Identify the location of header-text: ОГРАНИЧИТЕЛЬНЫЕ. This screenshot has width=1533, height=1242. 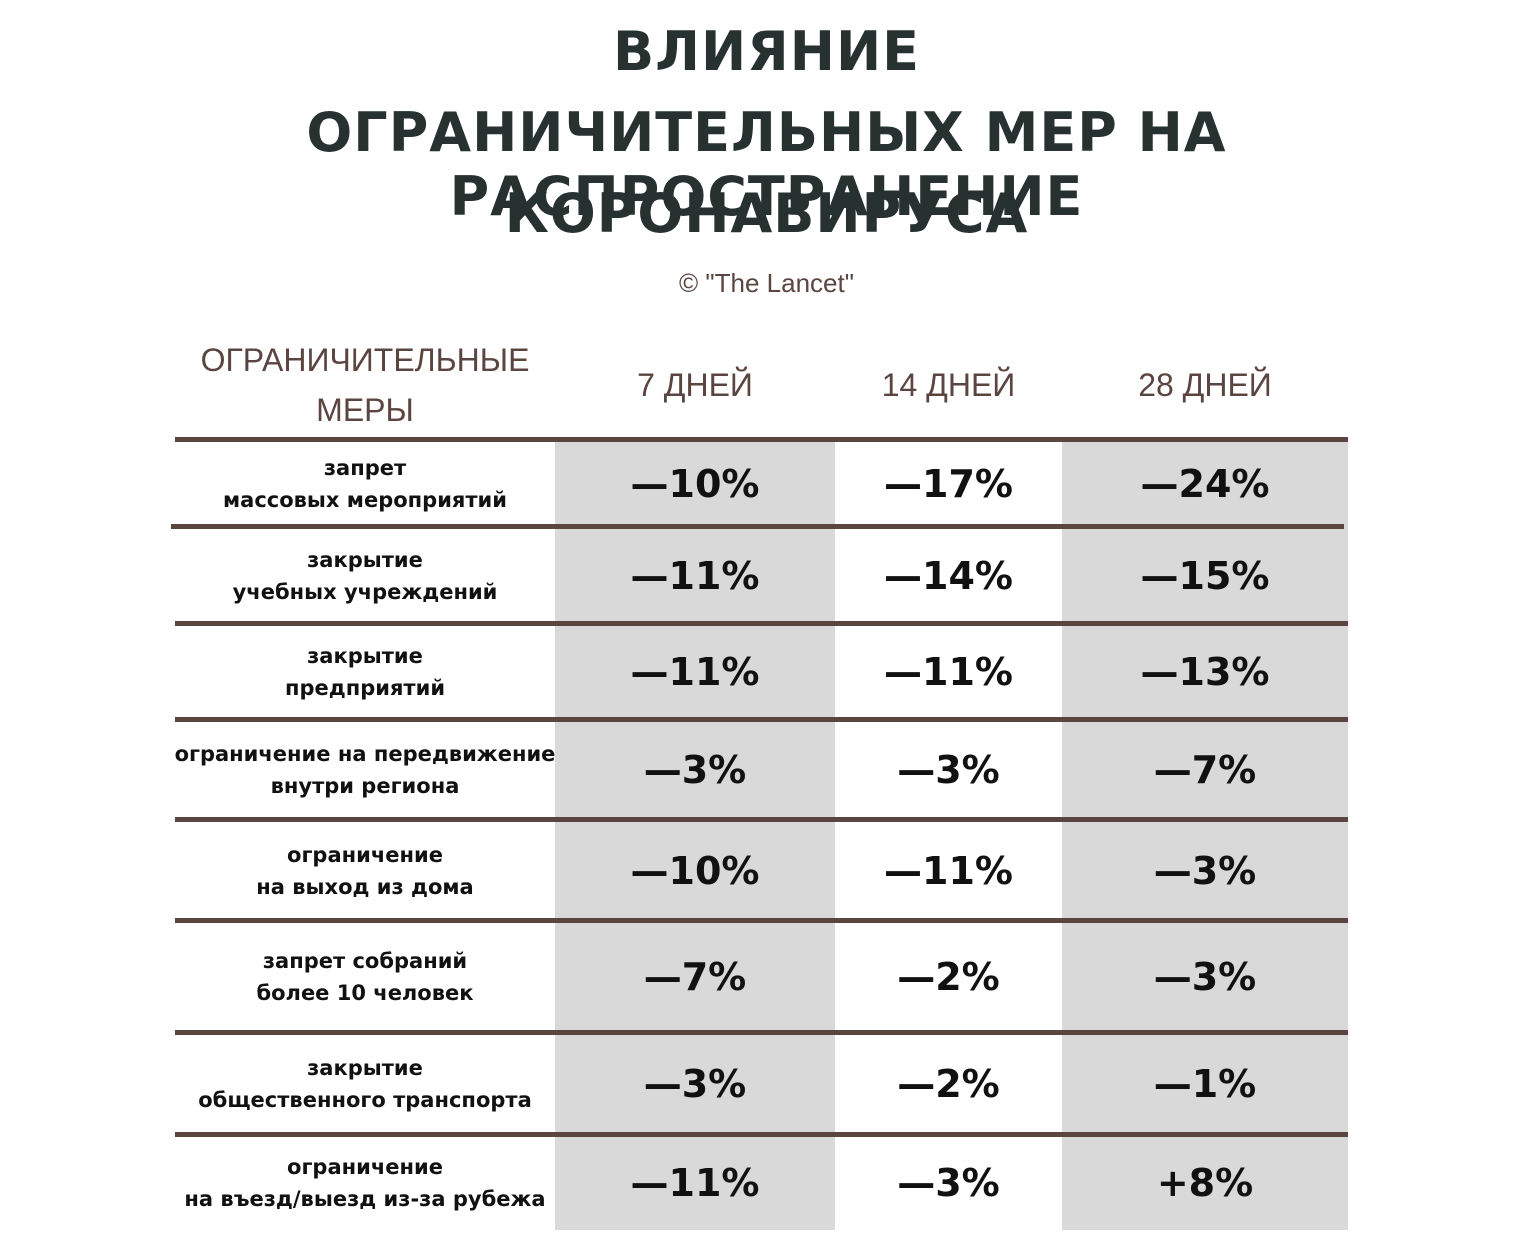
(365, 360).